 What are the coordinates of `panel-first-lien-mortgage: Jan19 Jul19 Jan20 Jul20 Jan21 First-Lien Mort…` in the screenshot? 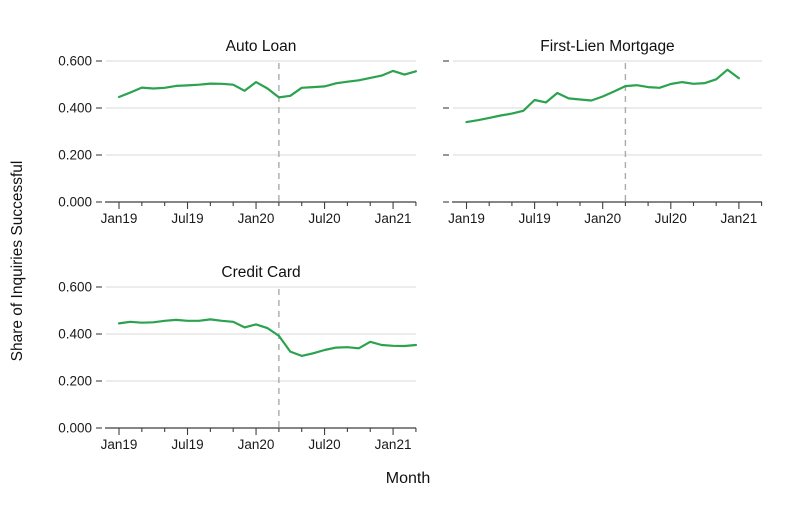 It's located at (603, 132).